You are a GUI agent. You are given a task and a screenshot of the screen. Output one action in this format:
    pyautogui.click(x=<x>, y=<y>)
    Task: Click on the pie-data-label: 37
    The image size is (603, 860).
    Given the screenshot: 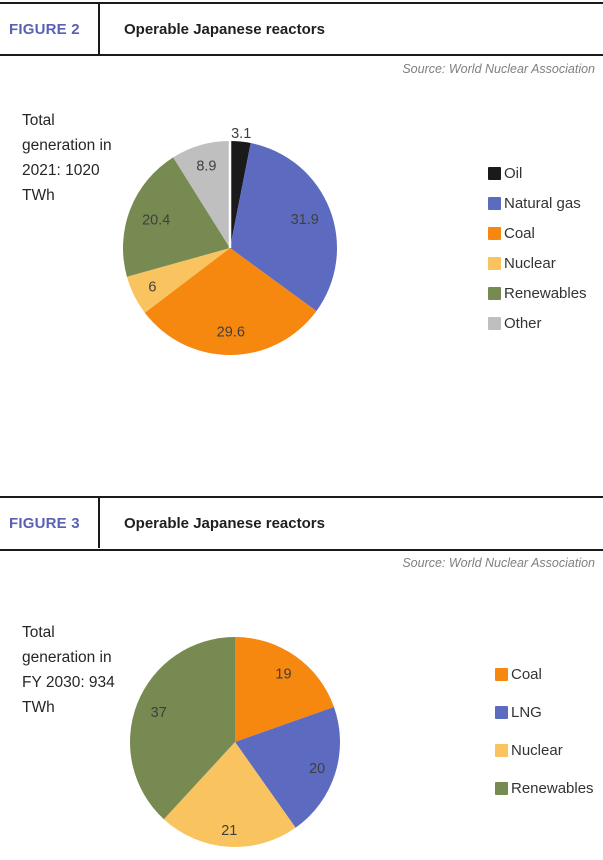 What is the action you would take?
    pyautogui.click(x=159, y=713)
    